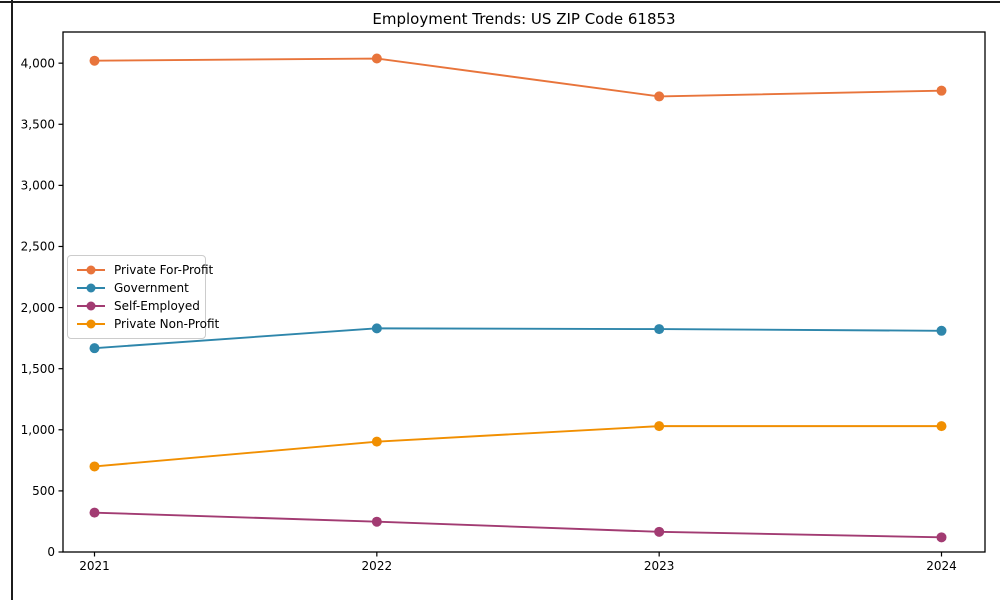 Image resolution: width=1000 pixels, height=600 pixels. What do you see at coordinates (659, 566) in the screenshot?
I see `x-tick-label: 2023` at bounding box center [659, 566].